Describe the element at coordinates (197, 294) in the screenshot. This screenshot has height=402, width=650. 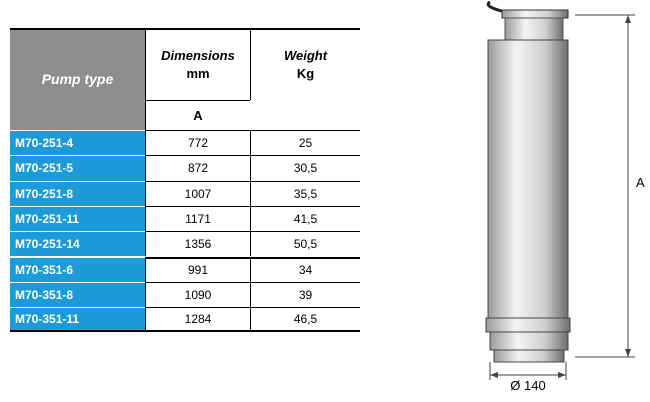
I see `table-cell: 1090` at that location.